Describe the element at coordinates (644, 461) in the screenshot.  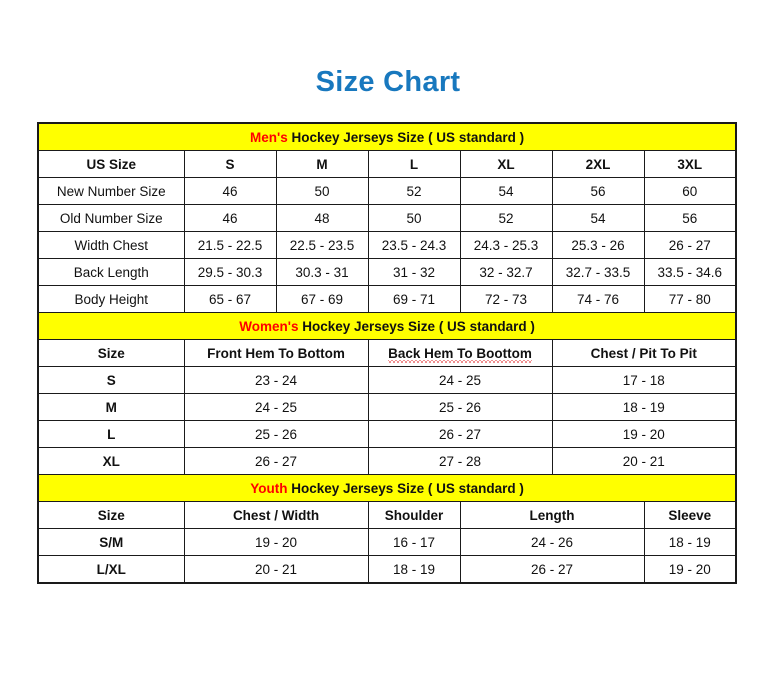
I see `cell-women-3-2: 20 - 21` at that location.